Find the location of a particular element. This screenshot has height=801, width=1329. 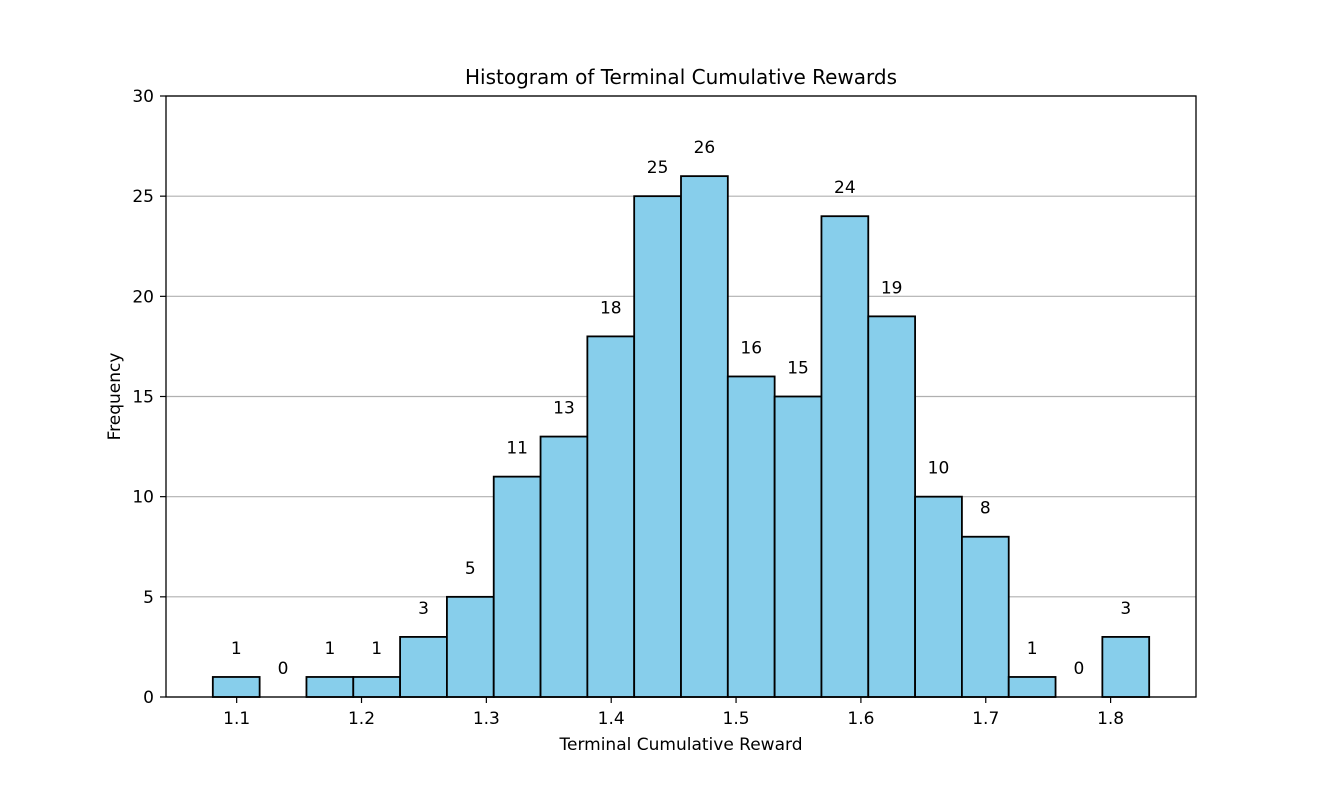

bar-value-label: 15 is located at coordinates (798, 369).